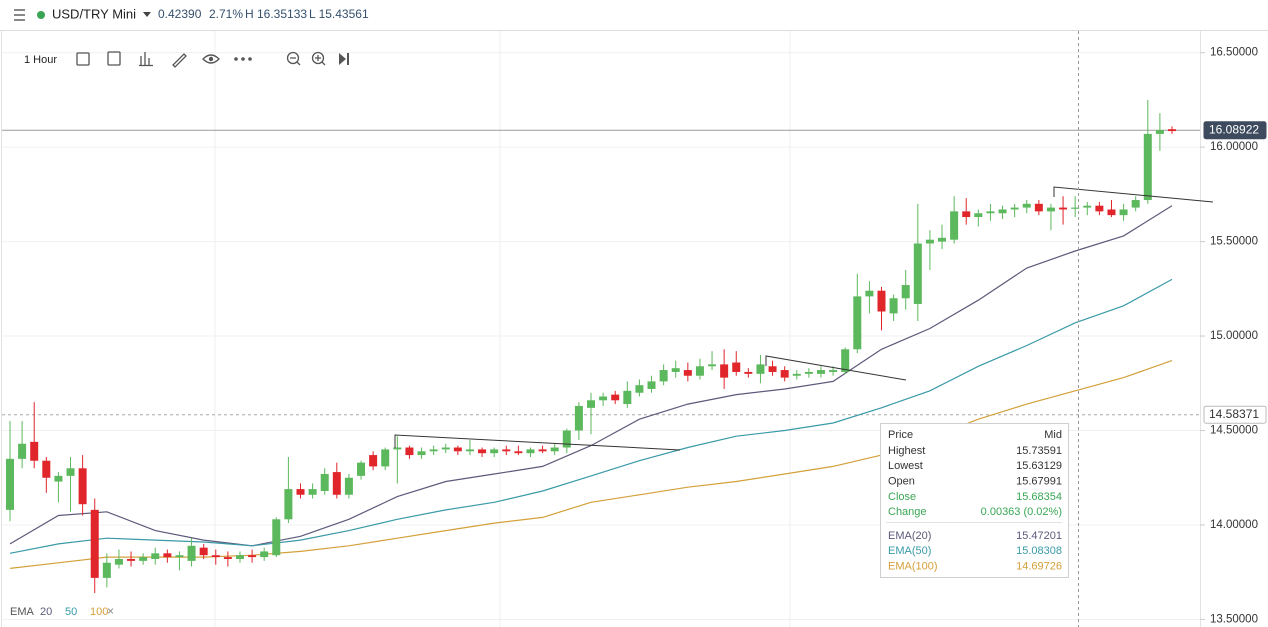 The height and width of the screenshot is (627, 1268). Describe the element at coordinates (1234, 619) in the screenshot. I see `y-tick-label: 13.50000` at that location.